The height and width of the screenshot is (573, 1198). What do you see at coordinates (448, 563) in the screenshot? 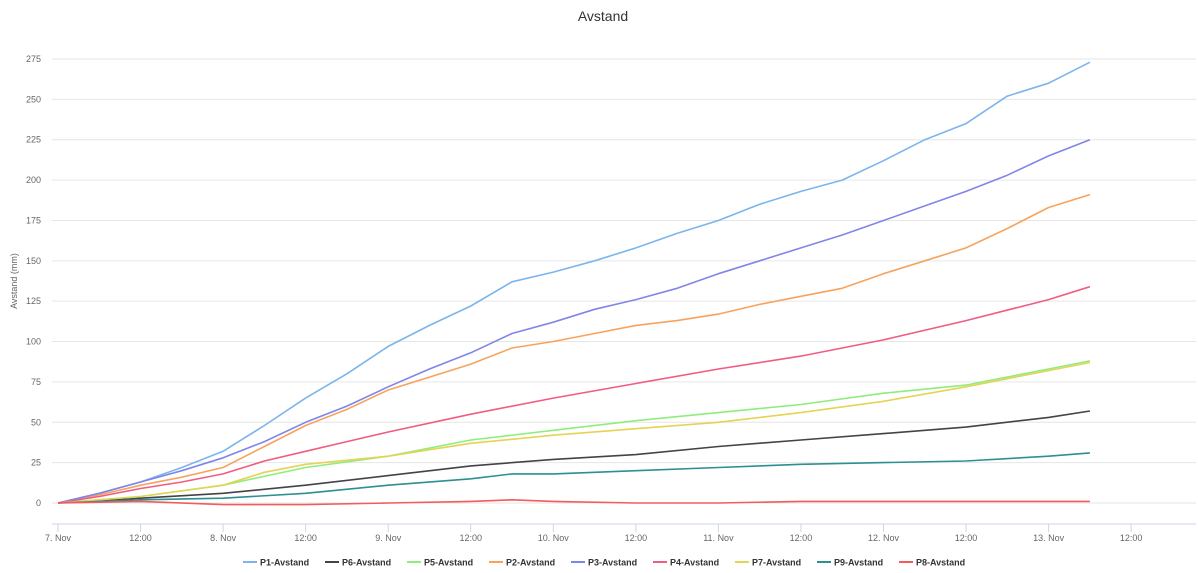
I see `legend-label: P5-Avstand` at bounding box center [448, 563].